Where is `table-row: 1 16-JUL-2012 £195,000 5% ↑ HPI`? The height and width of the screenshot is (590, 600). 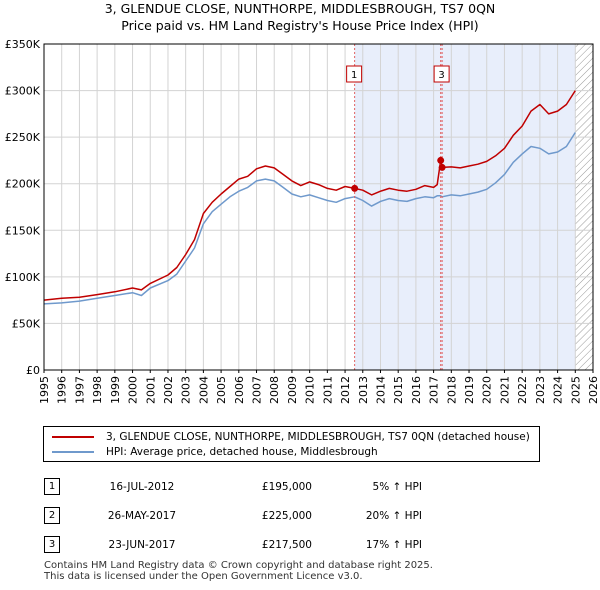 table-row: 1 16-JUL-2012 £195,000 5% ↑ HPI is located at coordinates (233, 486).